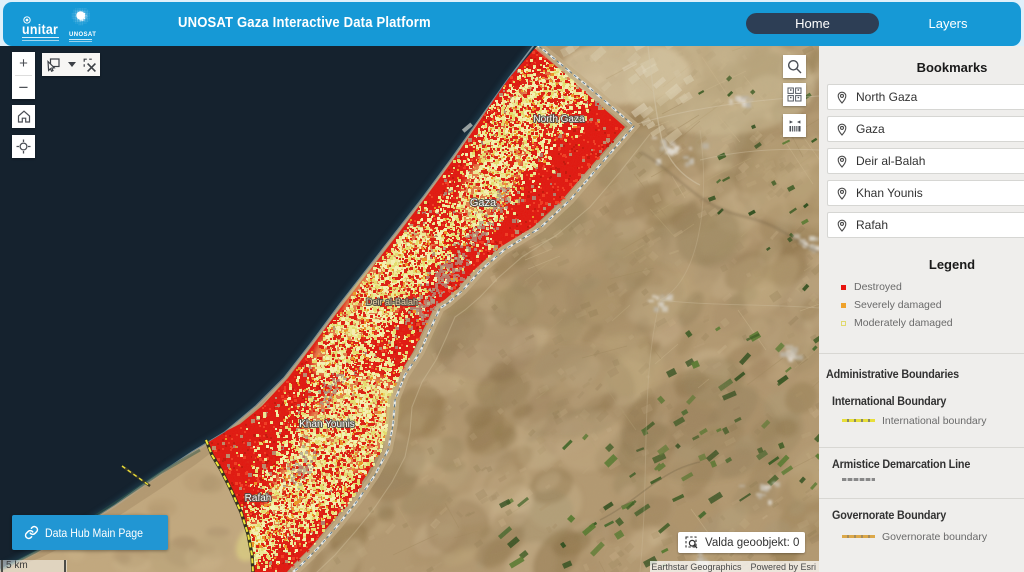 The height and width of the screenshot is (572, 1024). Describe the element at coordinates (392, 302) in the screenshot. I see `svg-text: Deir al-Balah` at that location.